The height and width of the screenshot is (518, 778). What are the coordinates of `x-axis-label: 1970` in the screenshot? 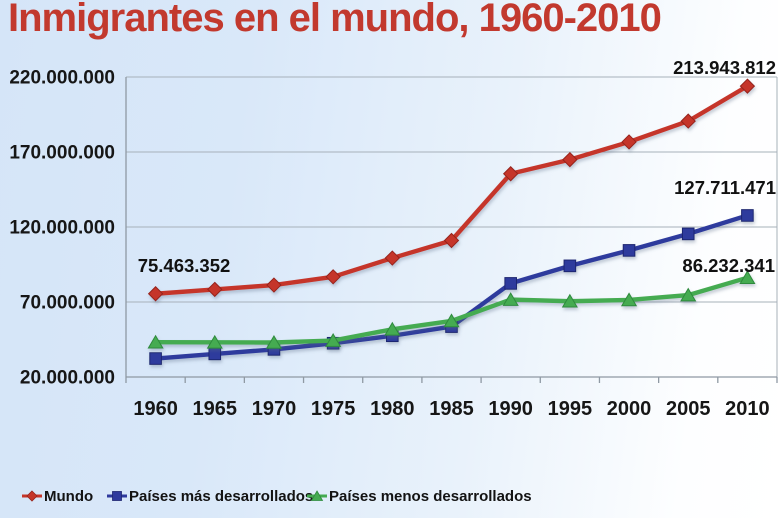 It's located at (274, 409).